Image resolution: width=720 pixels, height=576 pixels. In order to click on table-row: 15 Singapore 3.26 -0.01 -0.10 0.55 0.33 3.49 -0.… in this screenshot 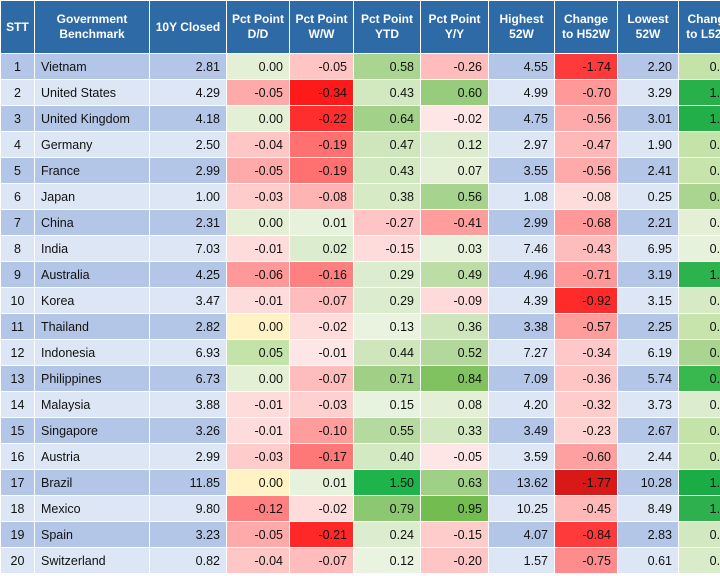, I will do `click(360, 430)`.